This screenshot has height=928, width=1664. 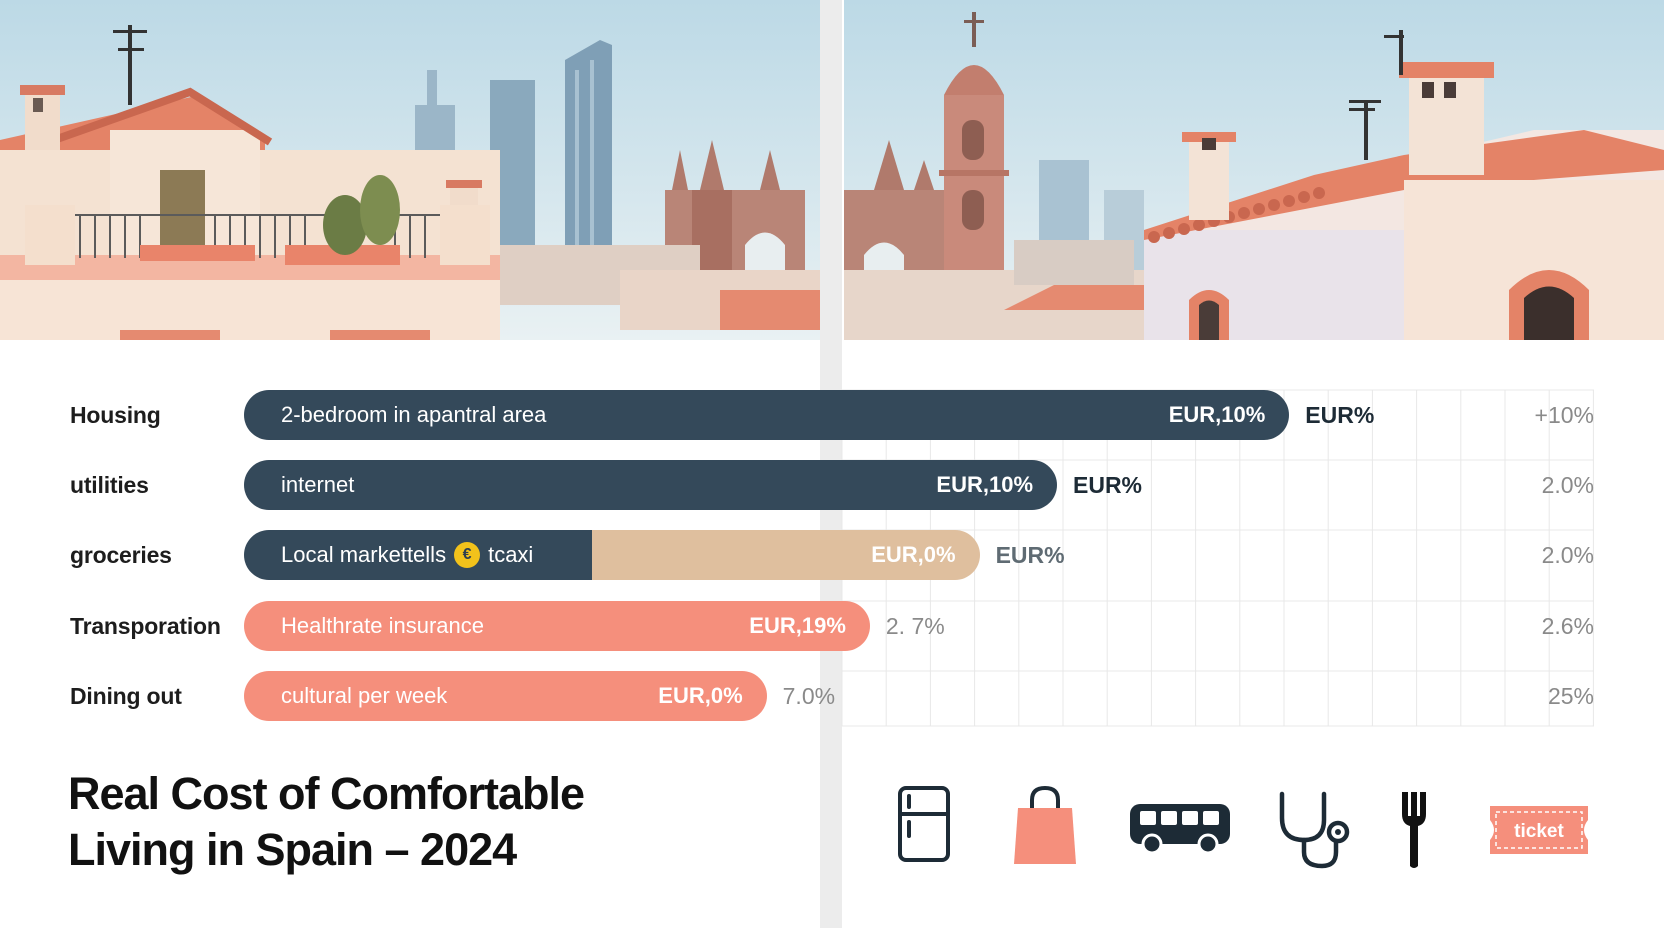 I want to click on right-value-dining-out: 25%, so click(x=1570, y=696).